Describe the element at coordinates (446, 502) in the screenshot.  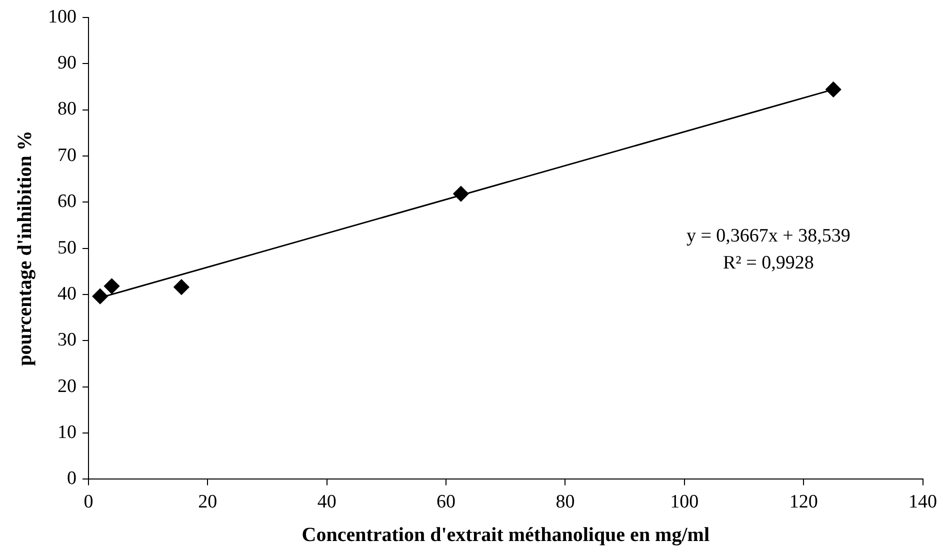
I see `x-tick-label: 60` at that location.